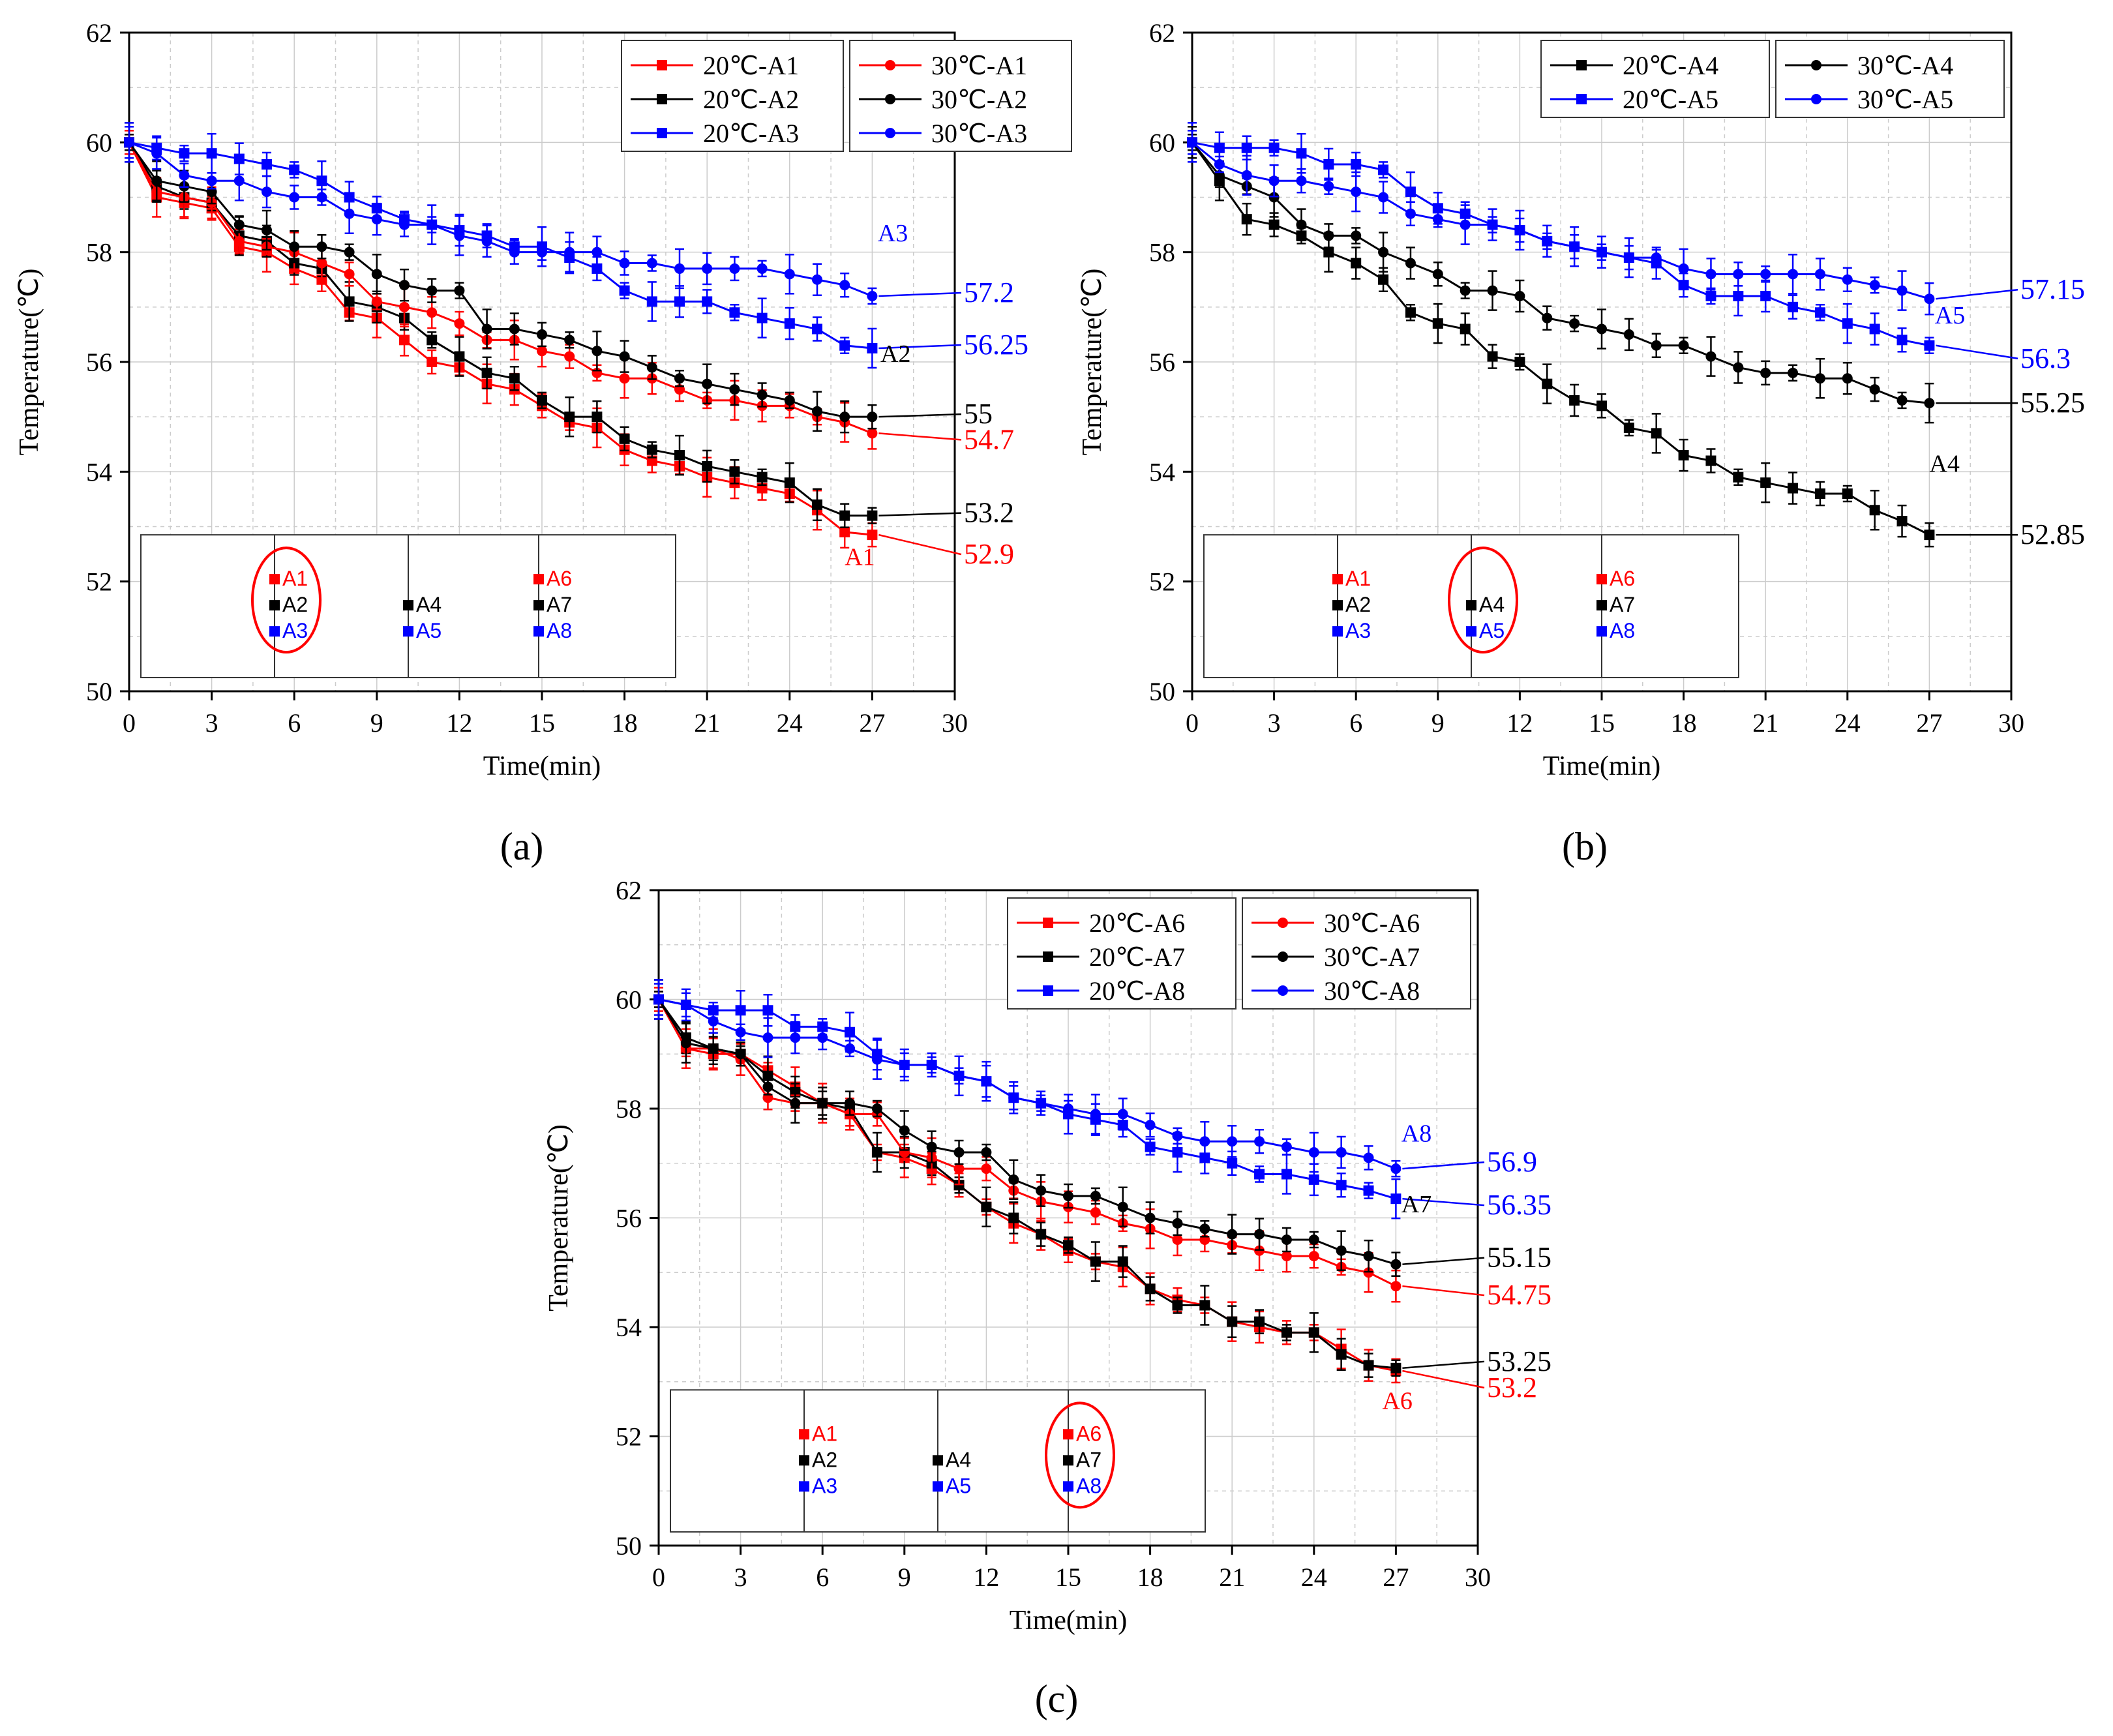 The image size is (2113, 1736). I want to click on inset-highlight-circle, so click(1080, 1455).